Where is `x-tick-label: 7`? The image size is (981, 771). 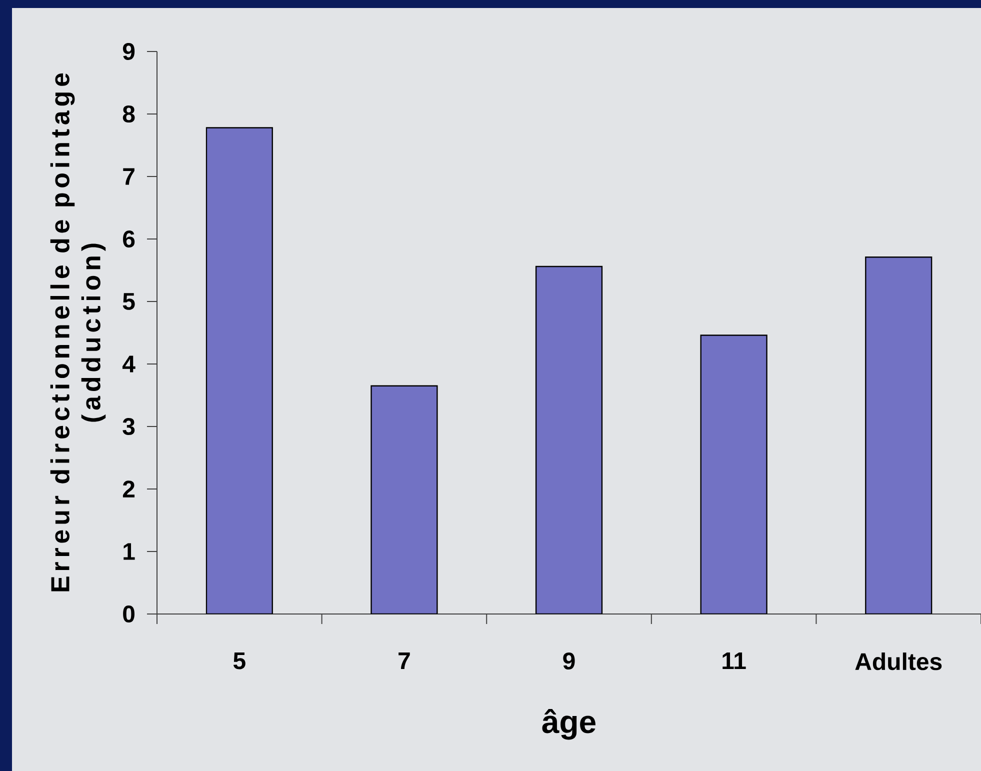
x-tick-label: 7 is located at coordinates (404, 661).